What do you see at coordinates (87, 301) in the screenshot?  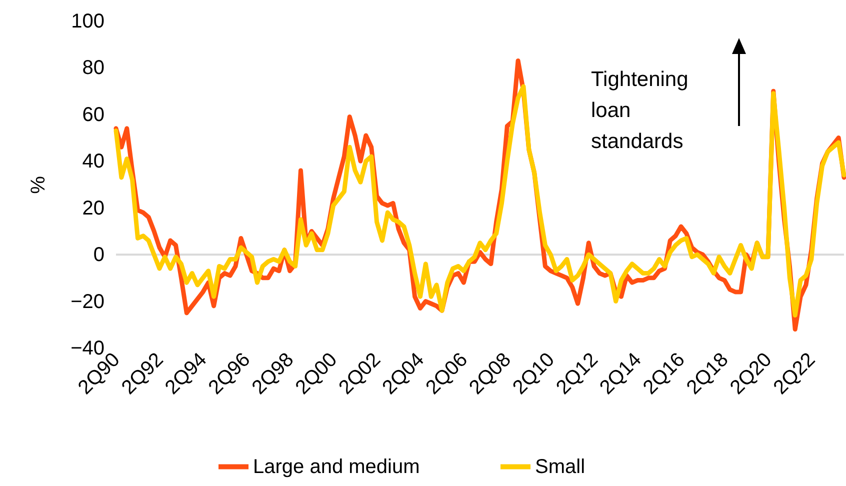 I see `y-tick-label: −20` at bounding box center [87, 301].